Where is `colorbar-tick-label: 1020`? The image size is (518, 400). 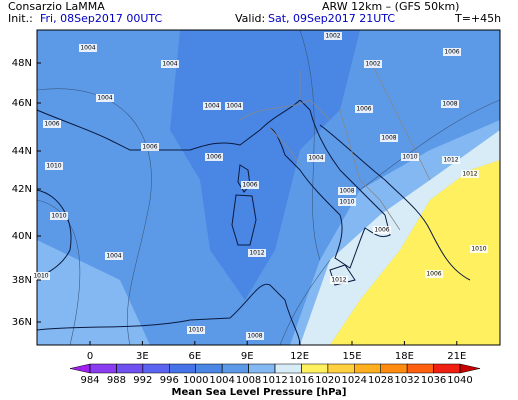 colorbar-tick-label: 1020 is located at coordinates (327, 380).